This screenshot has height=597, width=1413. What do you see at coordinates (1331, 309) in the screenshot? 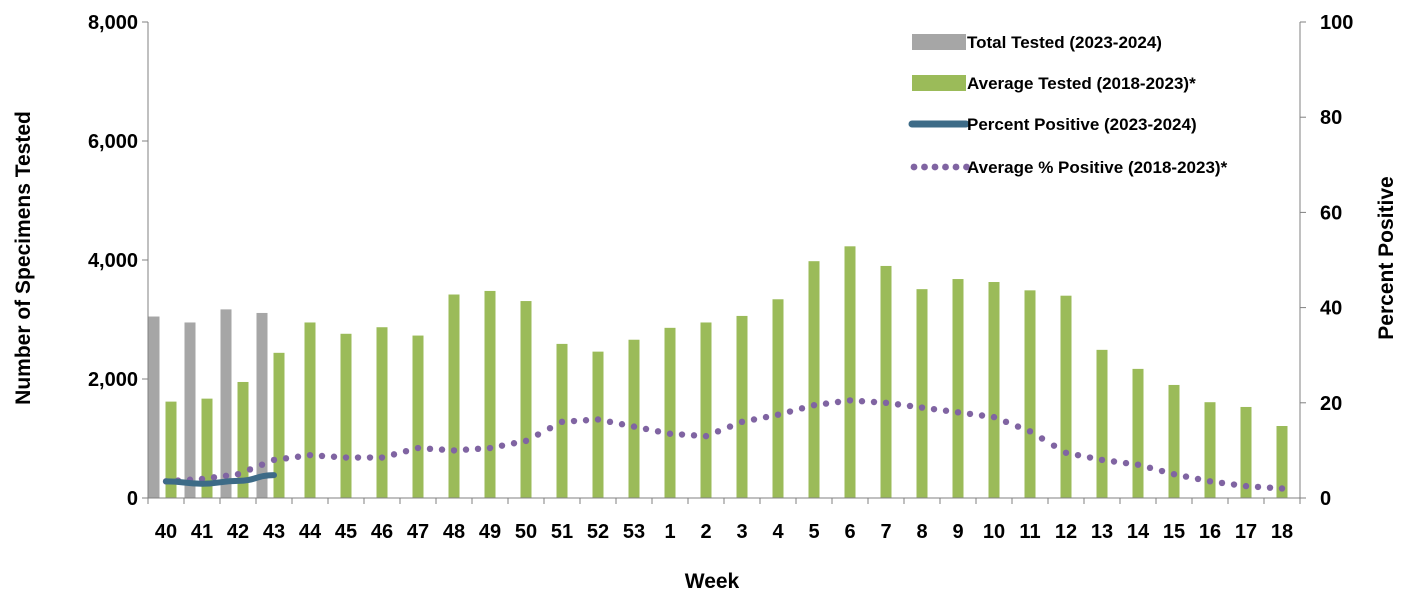
I see `y2-tick-label: 40` at bounding box center [1331, 309].